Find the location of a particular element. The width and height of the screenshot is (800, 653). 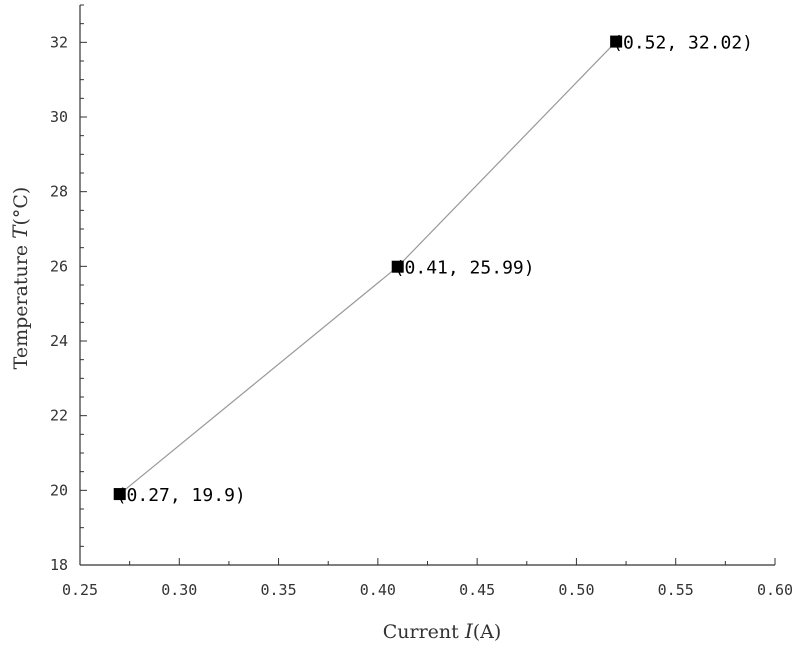

x-tick-label: 0.45 is located at coordinates (477, 590).